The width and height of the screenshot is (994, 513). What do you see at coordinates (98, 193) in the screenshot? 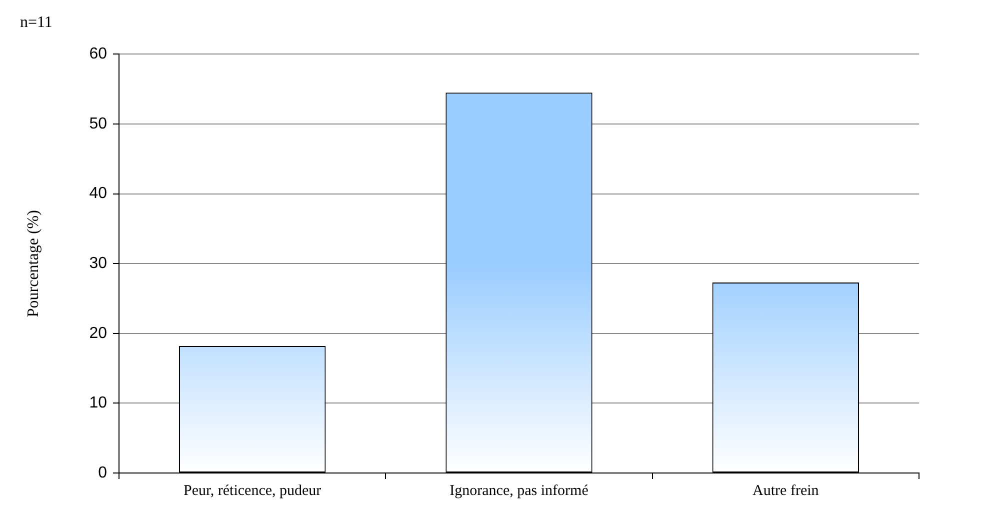
I see `y-tick-label: 40` at bounding box center [98, 193].